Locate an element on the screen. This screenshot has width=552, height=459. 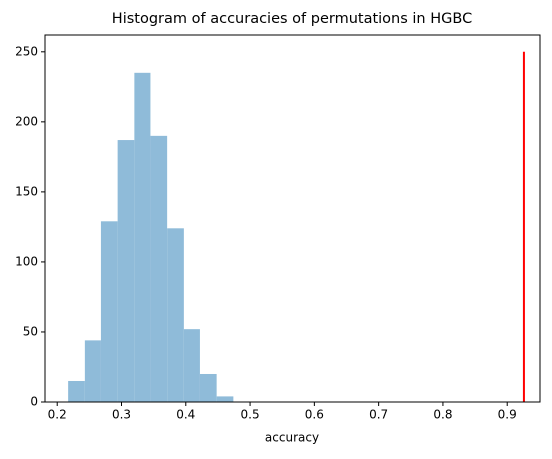
y-tick-label: 200 is located at coordinates (26, 121).